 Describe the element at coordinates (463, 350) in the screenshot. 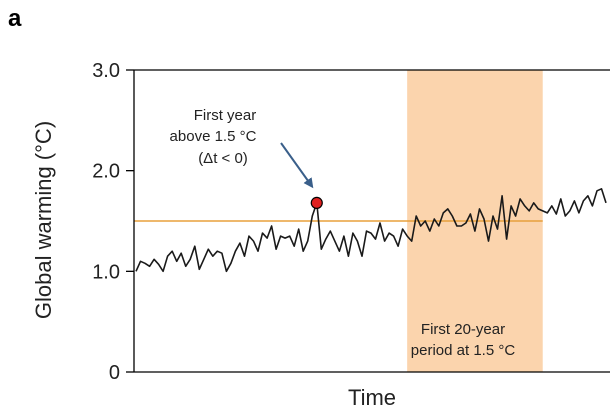

I see `period-label-line2: period at 1.5 °C` at that location.